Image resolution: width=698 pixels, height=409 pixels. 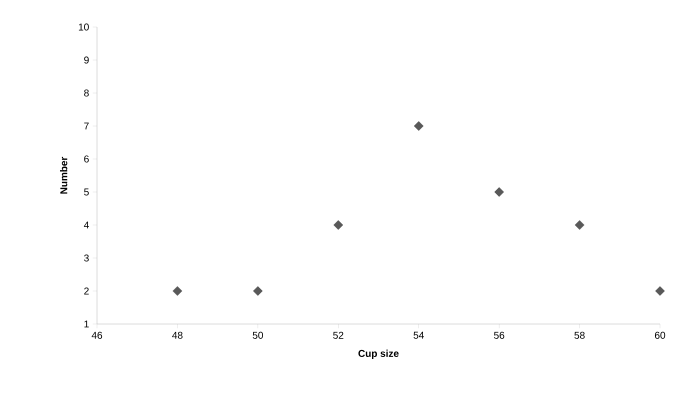 What do you see at coordinates (64, 175) in the screenshot?
I see `y-axis-title: Number` at bounding box center [64, 175].